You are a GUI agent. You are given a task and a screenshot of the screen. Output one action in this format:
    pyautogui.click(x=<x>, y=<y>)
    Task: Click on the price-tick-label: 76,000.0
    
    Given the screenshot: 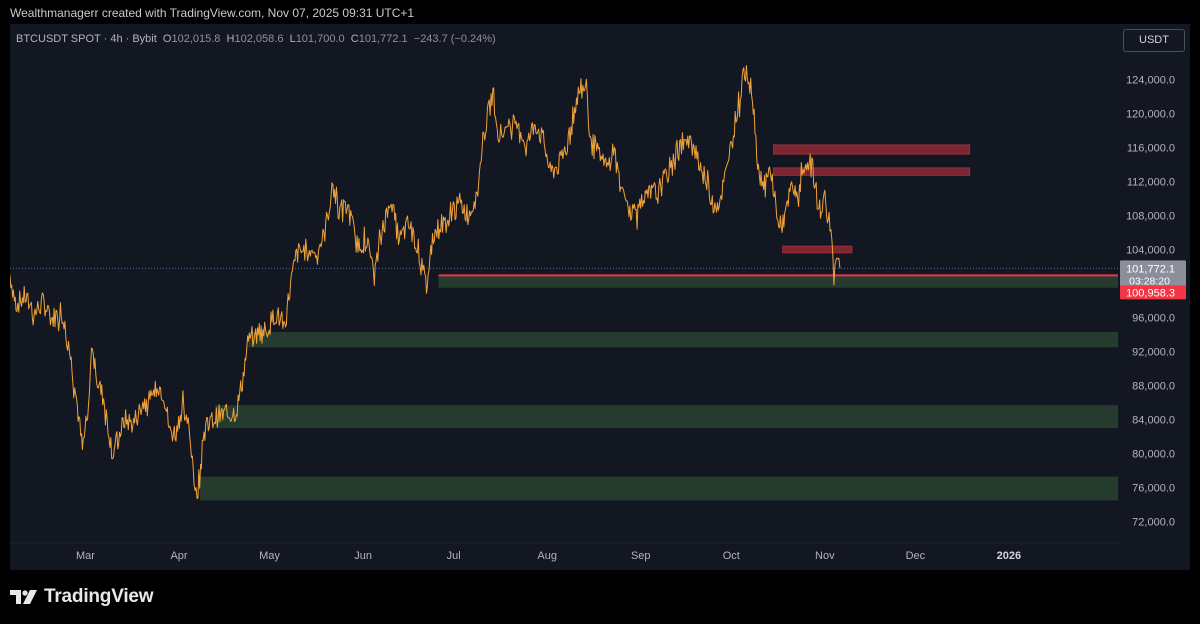 What is the action you would take?
    pyautogui.click(x=1153, y=489)
    